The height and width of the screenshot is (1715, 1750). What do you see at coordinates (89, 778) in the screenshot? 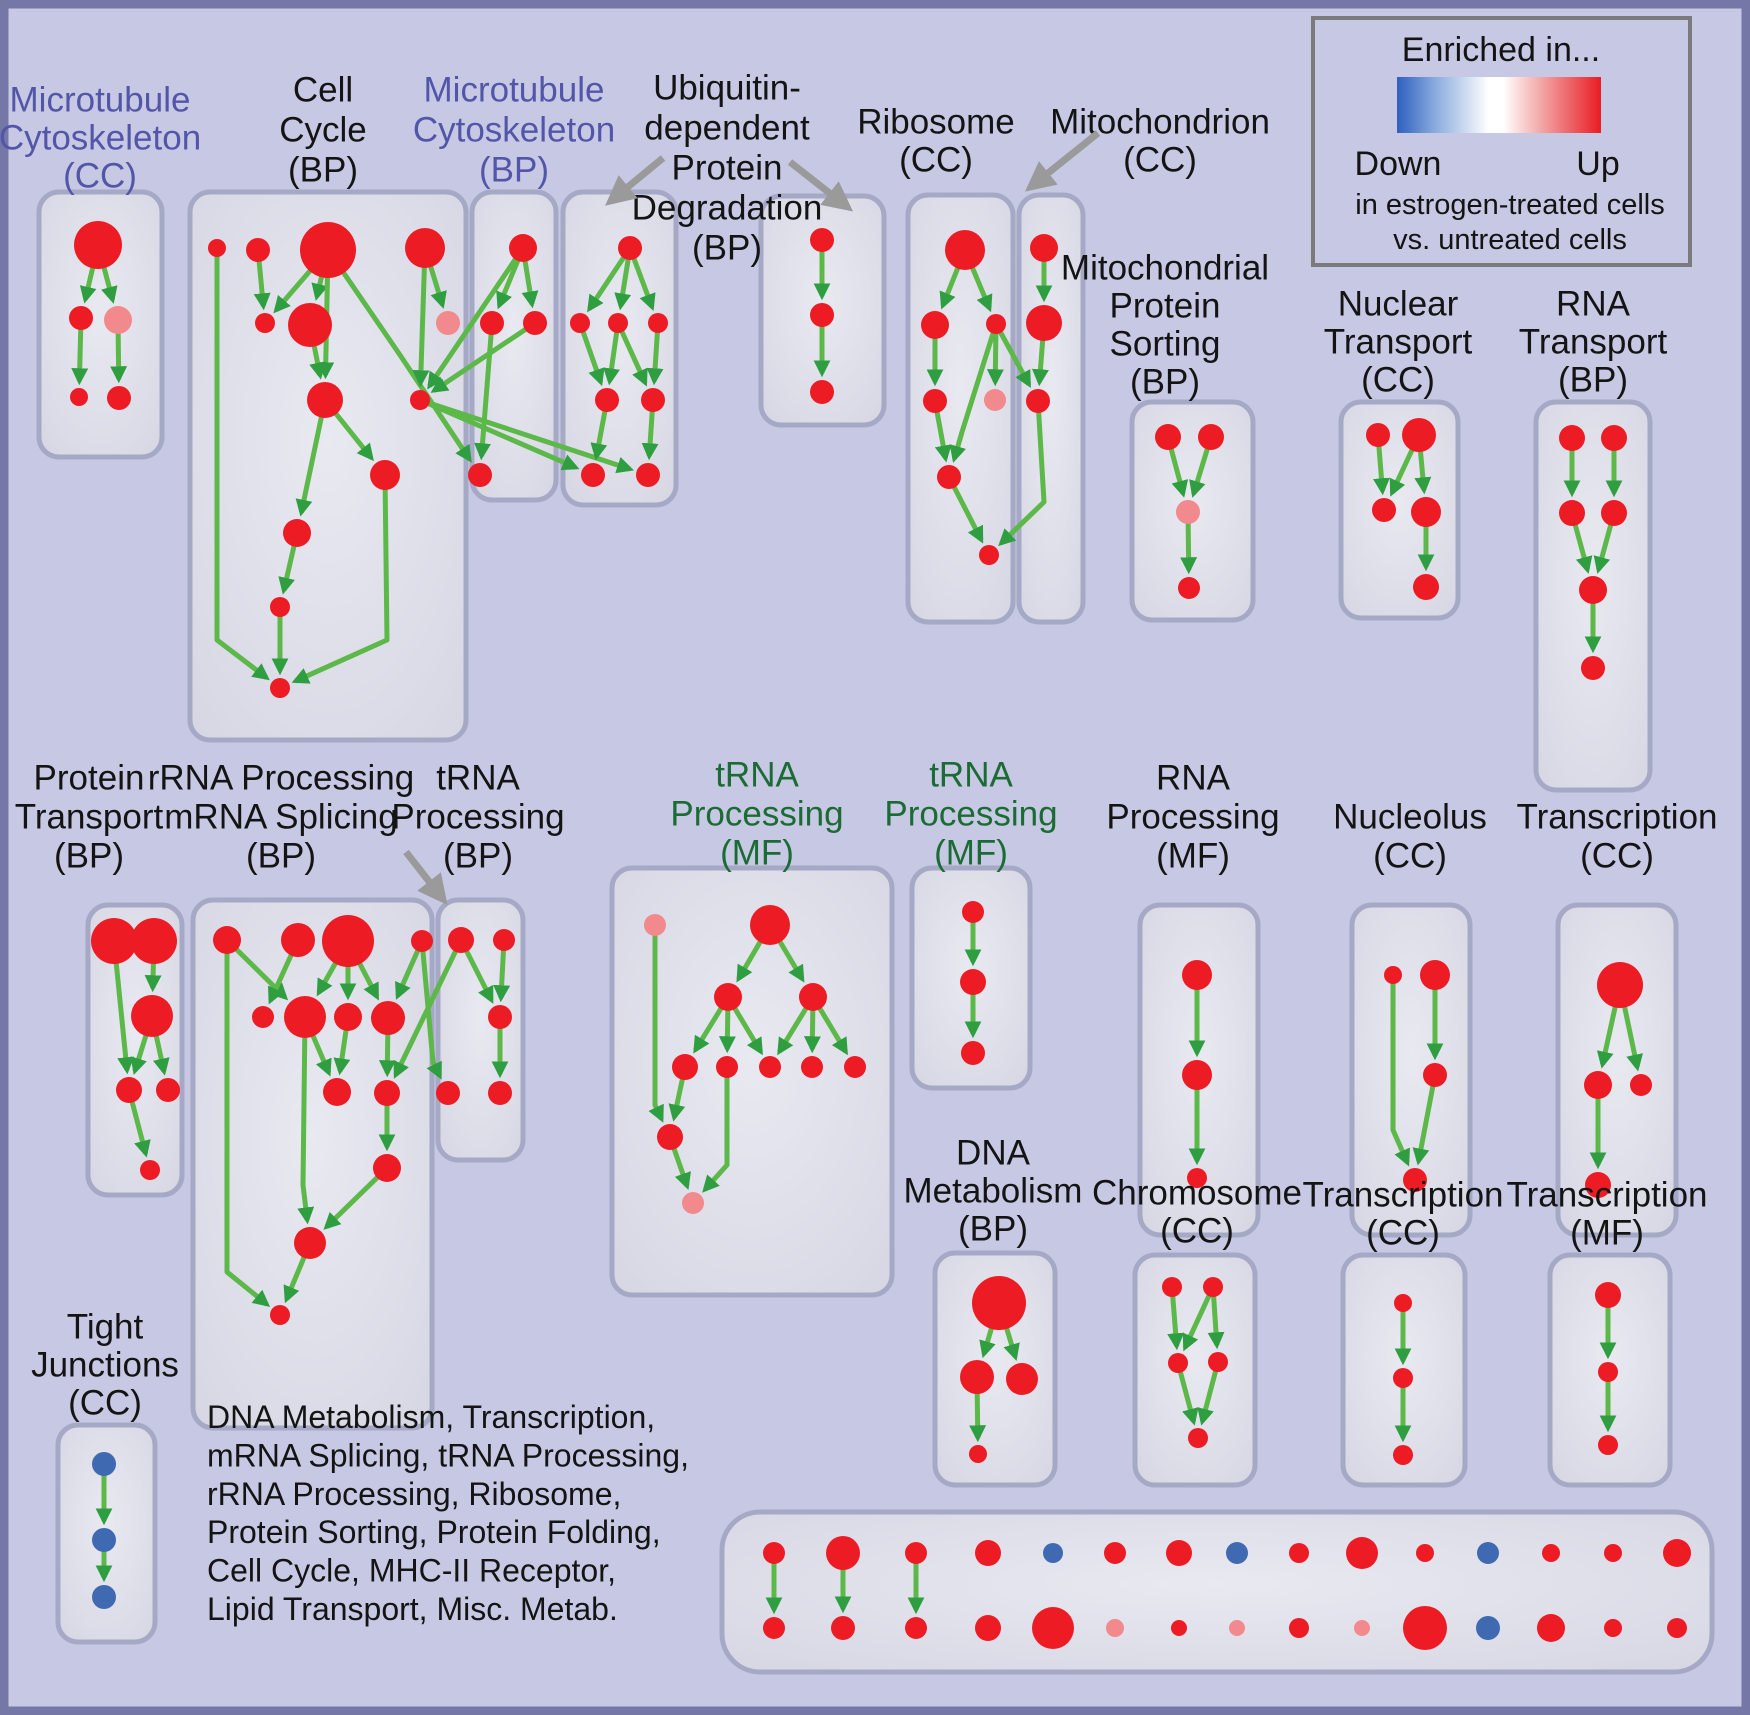
I see `cluster-label-protein-transport: Protein` at bounding box center [89, 778].